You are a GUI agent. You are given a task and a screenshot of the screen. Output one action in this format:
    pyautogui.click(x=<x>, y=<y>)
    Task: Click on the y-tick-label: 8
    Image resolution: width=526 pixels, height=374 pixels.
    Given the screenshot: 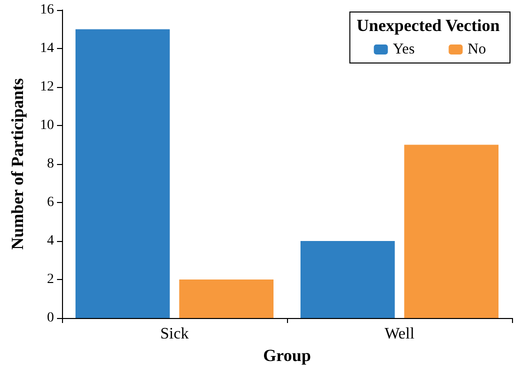 What is the action you would take?
    pyautogui.click(x=50, y=164)
    